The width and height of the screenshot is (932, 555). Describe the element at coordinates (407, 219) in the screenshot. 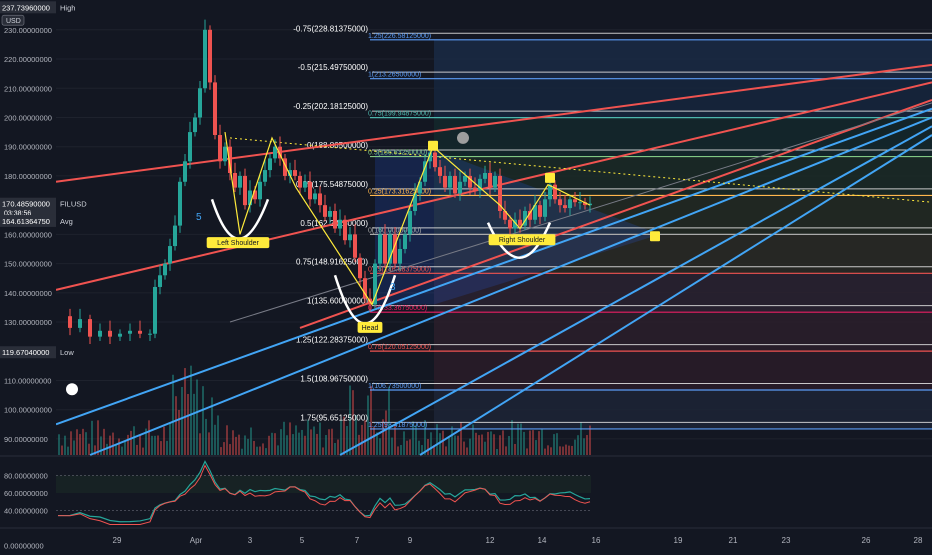

I see `pattern-zigzag` at that location.